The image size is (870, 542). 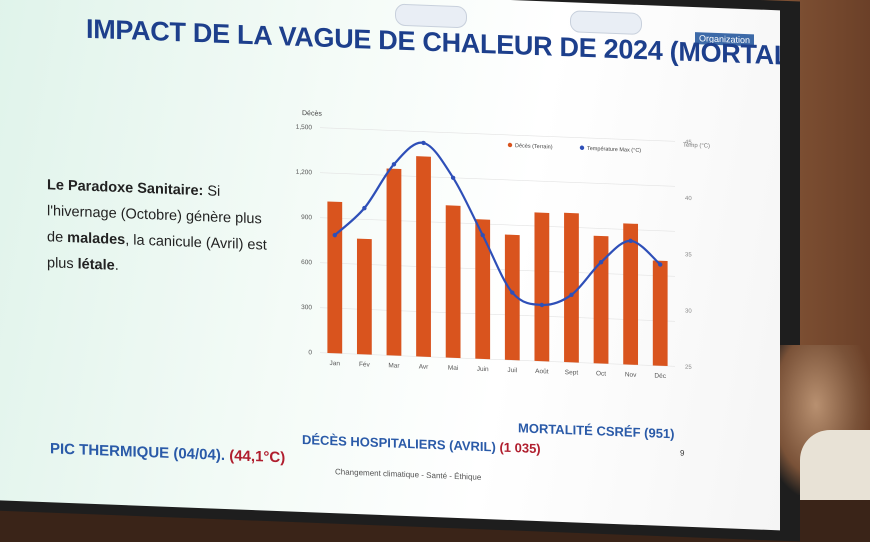 I want to click on y-tick-label: 1,500, so click(x=304, y=128).